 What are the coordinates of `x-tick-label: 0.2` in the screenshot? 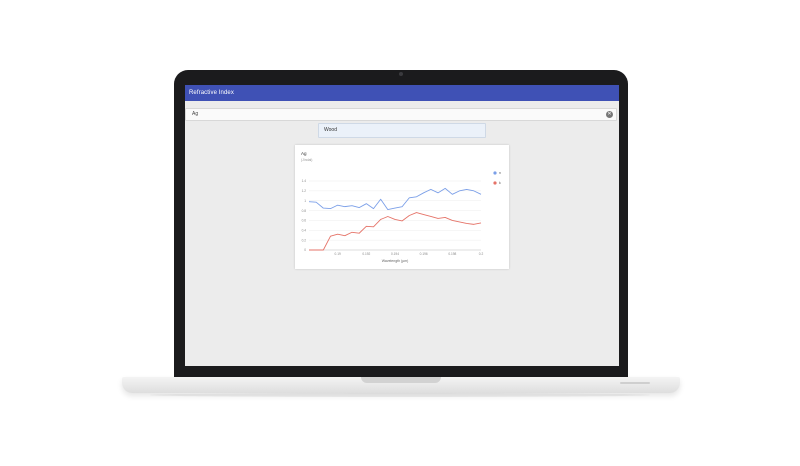 It's located at (481, 254).